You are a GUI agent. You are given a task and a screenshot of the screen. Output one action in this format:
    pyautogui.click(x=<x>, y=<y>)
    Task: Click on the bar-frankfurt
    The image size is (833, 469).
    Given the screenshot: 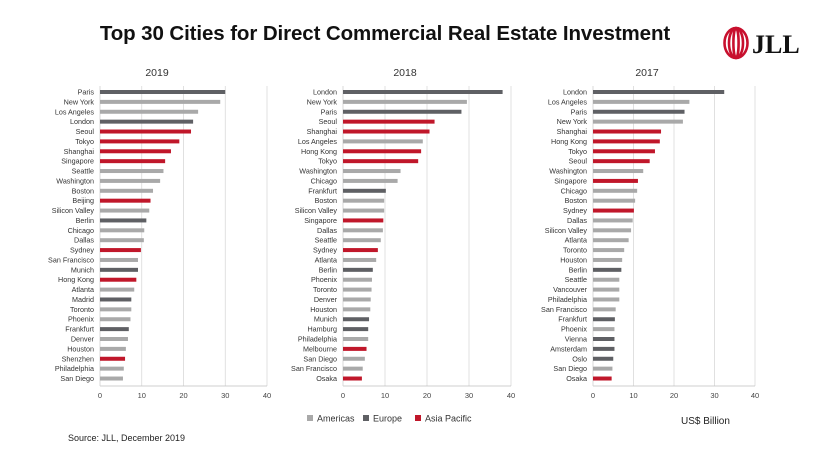 What is the action you would take?
    pyautogui.click(x=364, y=190)
    